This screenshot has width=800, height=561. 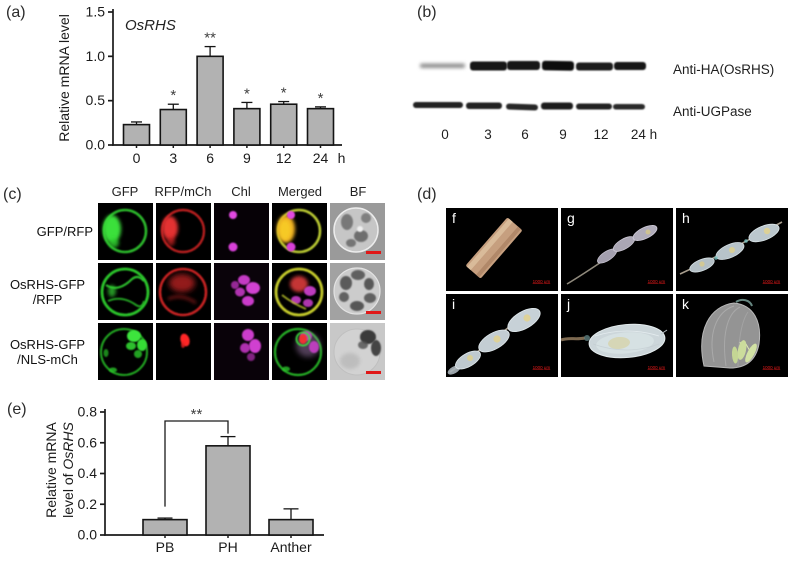 I want to click on panel-c-label: (c), so click(x=12, y=194).